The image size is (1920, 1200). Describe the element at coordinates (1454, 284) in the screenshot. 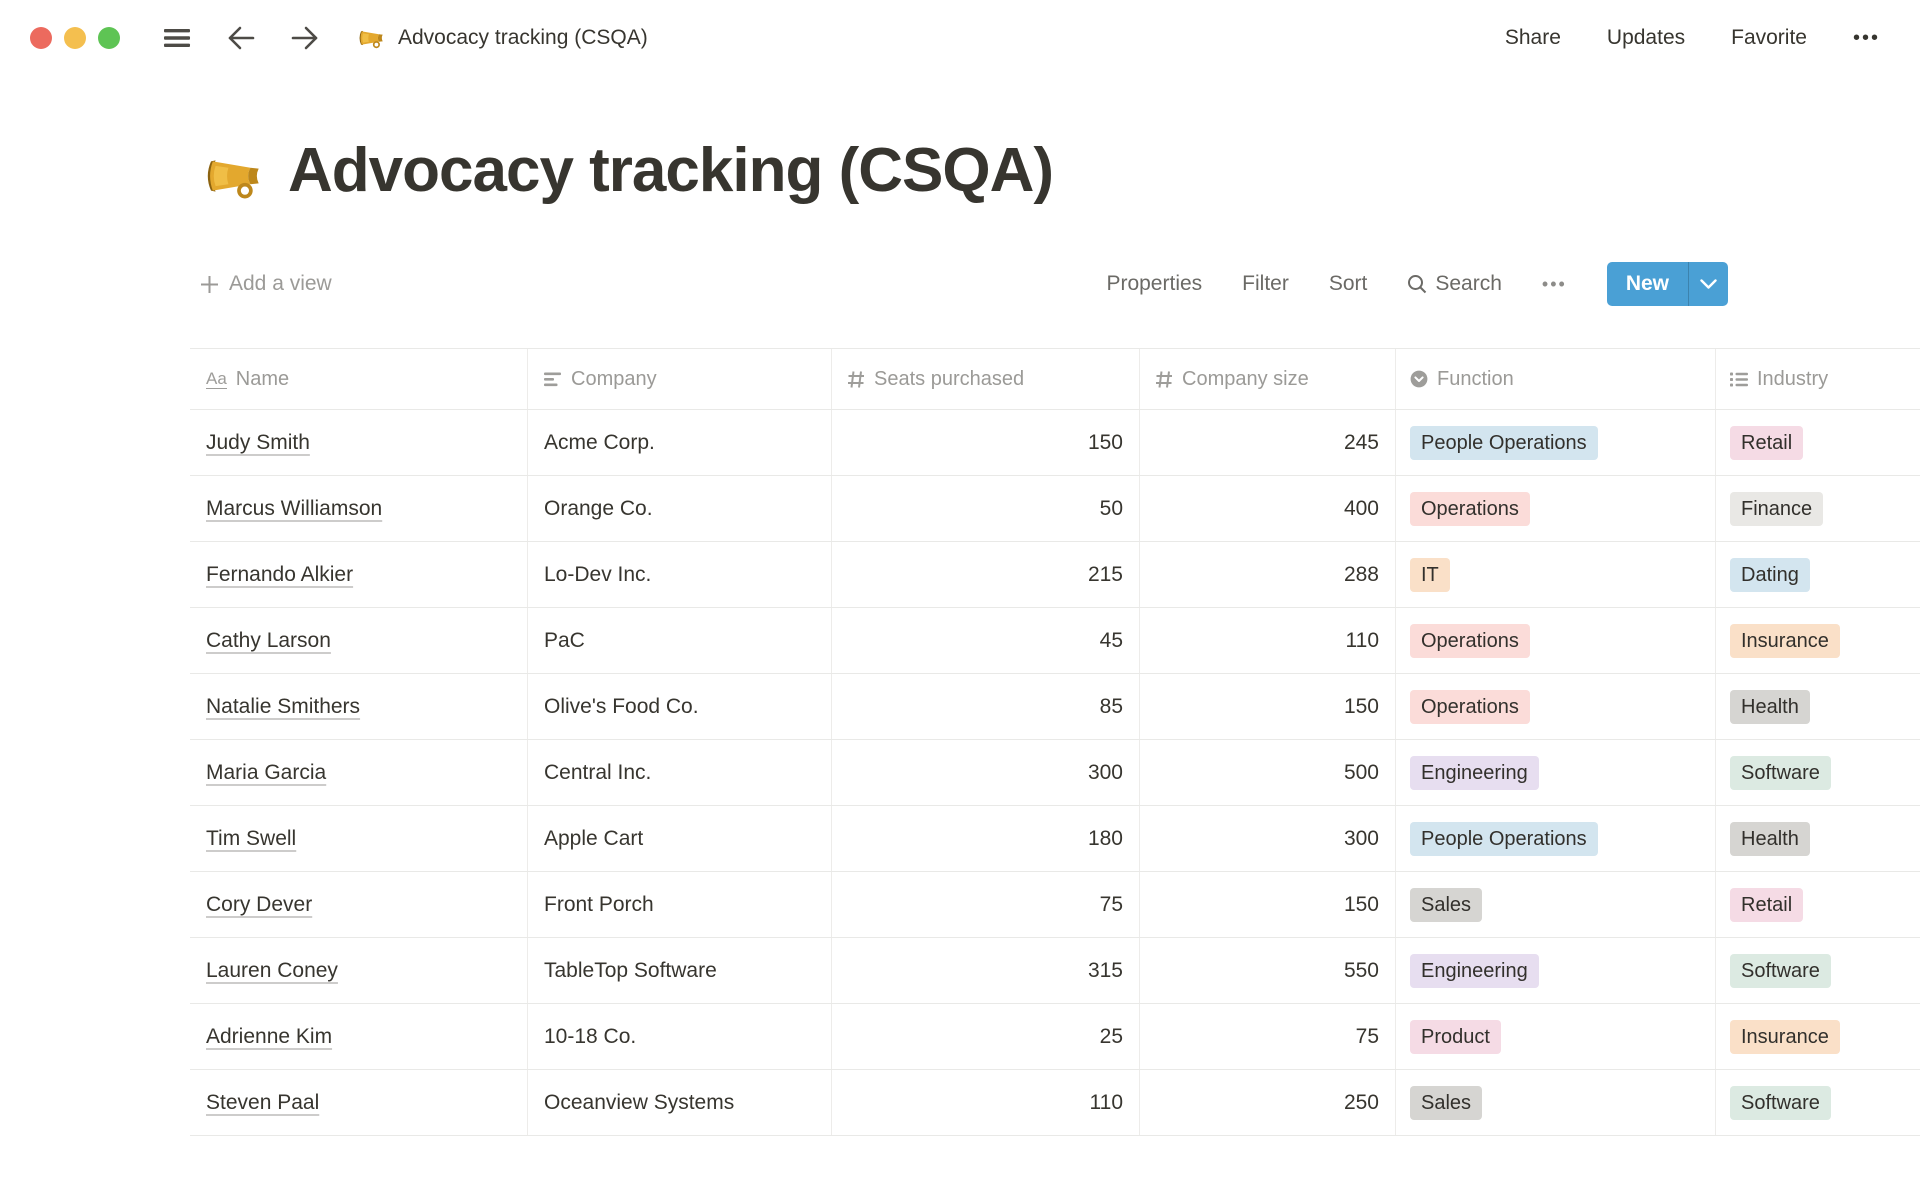

I see `search-button: Search` at that location.